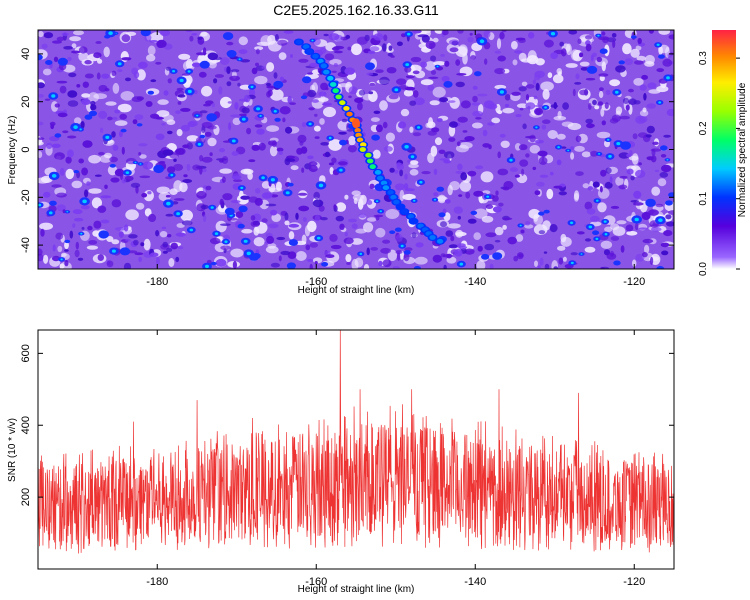 The image size is (750, 600). Describe the element at coordinates (703, 269) in the screenshot. I see `colorbar-tick-label: 0.0` at that location.